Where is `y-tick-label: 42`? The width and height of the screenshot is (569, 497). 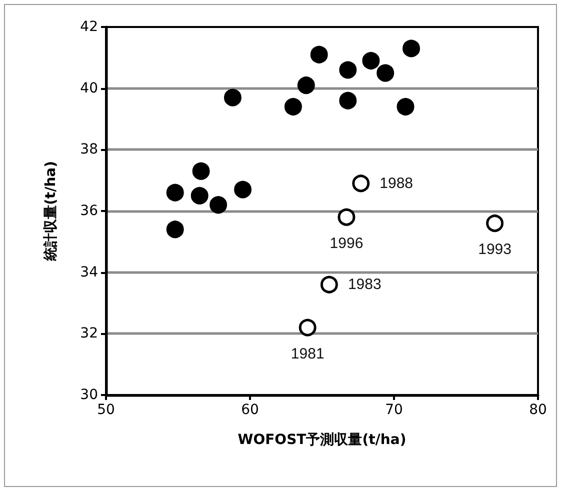
y-tick-label: 42 is located at coordinates (89, 27).